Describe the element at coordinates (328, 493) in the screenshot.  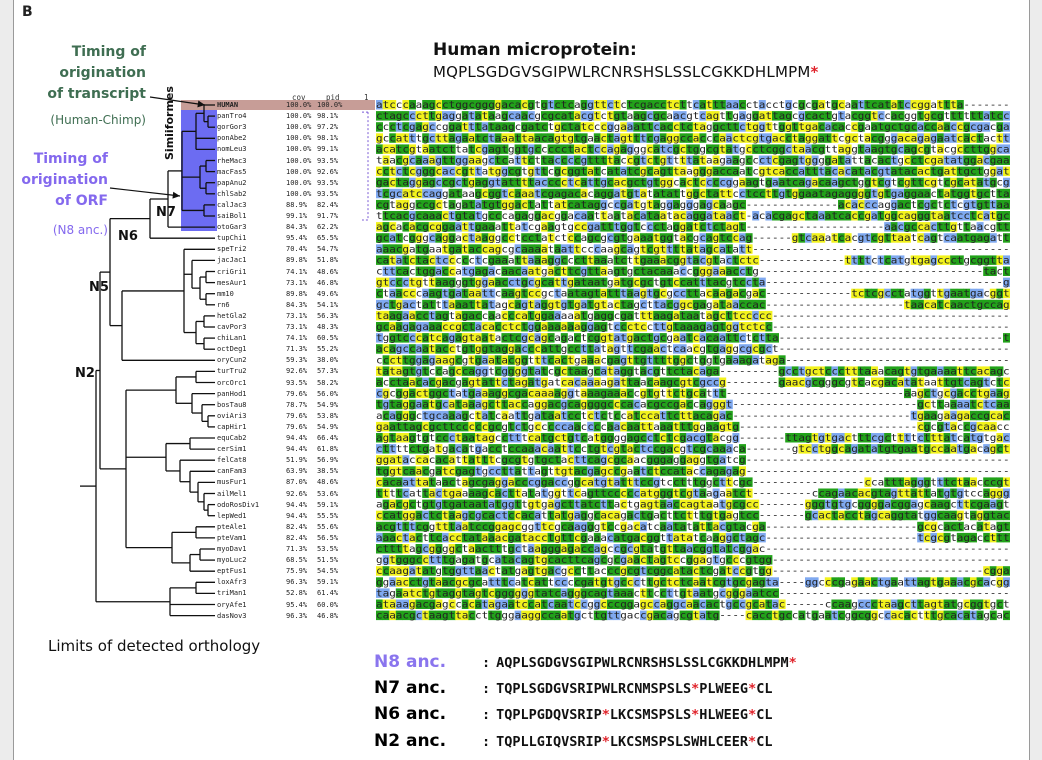
I see `species-pid: 53.6%` at that location.